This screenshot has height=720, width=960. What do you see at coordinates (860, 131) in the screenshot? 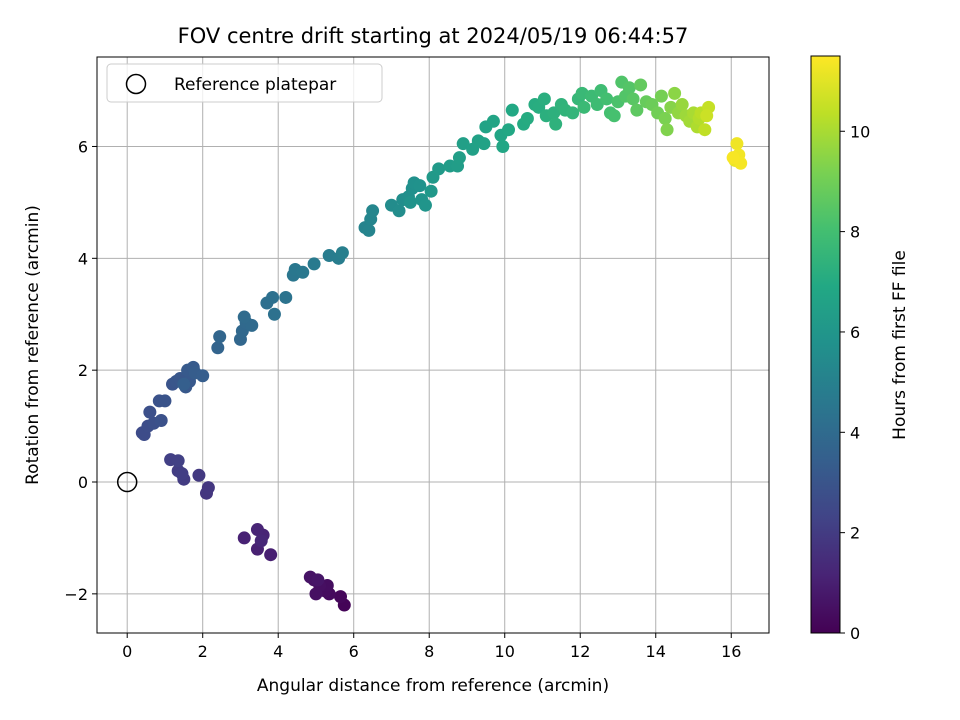
I see `colorbar-tick-label: 10` at bounding box center [860, 131].